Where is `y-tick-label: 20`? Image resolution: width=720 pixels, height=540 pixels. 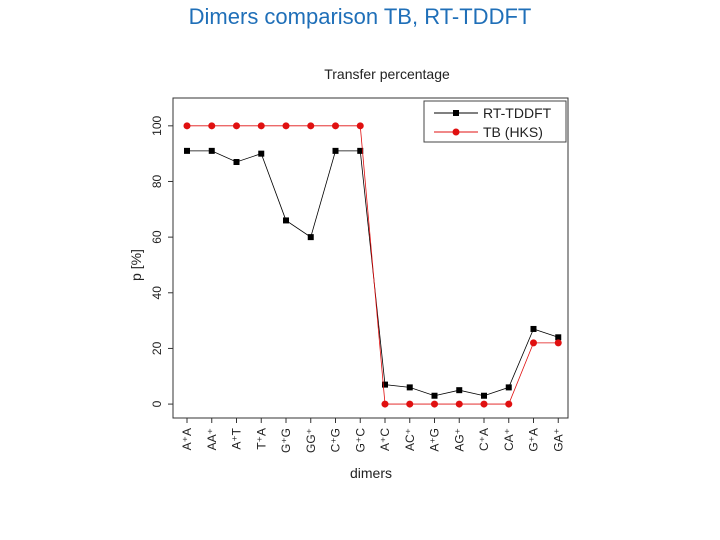
y-tick-label: 20 is located at coordinates (157, 348).